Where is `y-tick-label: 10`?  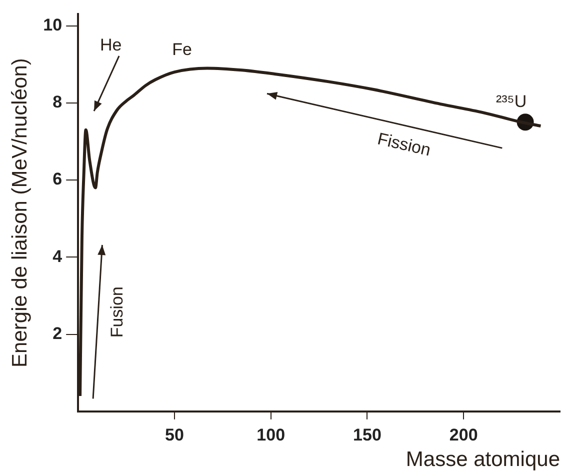
y-tick-label: 10 is located at coordinates (52, 24).